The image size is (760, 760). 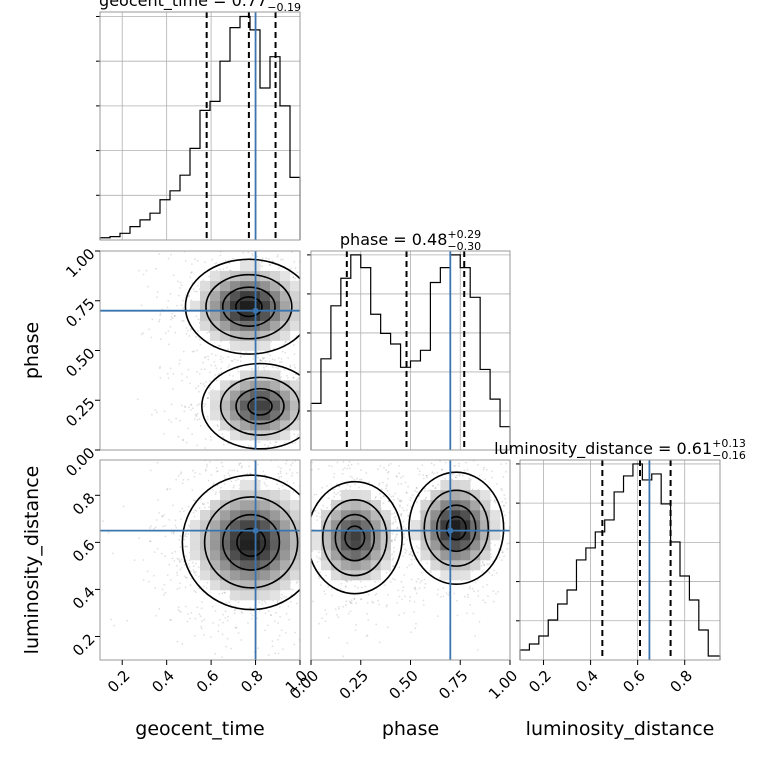 What do you see at coordinates (80, 412) in the screenshot?
I see `y-tick-label: 0.25` at bounding box center [80, 412].